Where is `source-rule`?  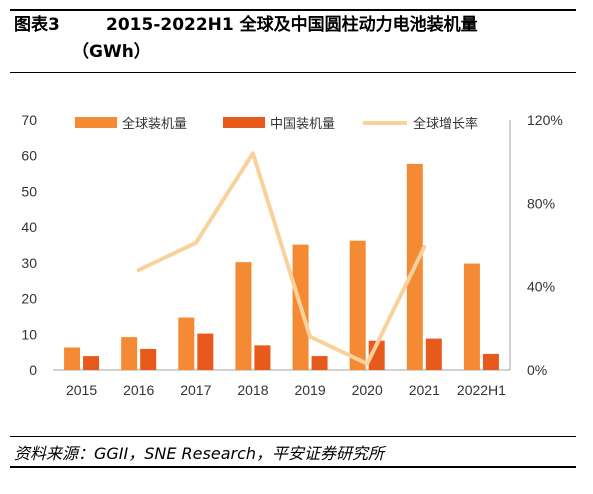
source-rule is located at coordinates (293, 436).